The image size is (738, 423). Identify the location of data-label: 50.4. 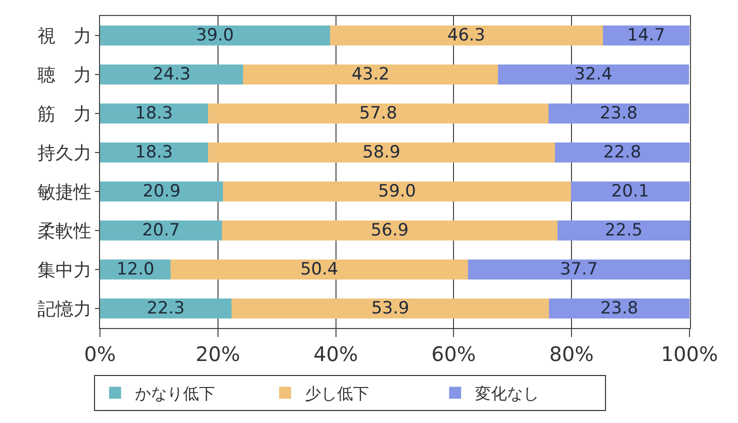
(319, 270).